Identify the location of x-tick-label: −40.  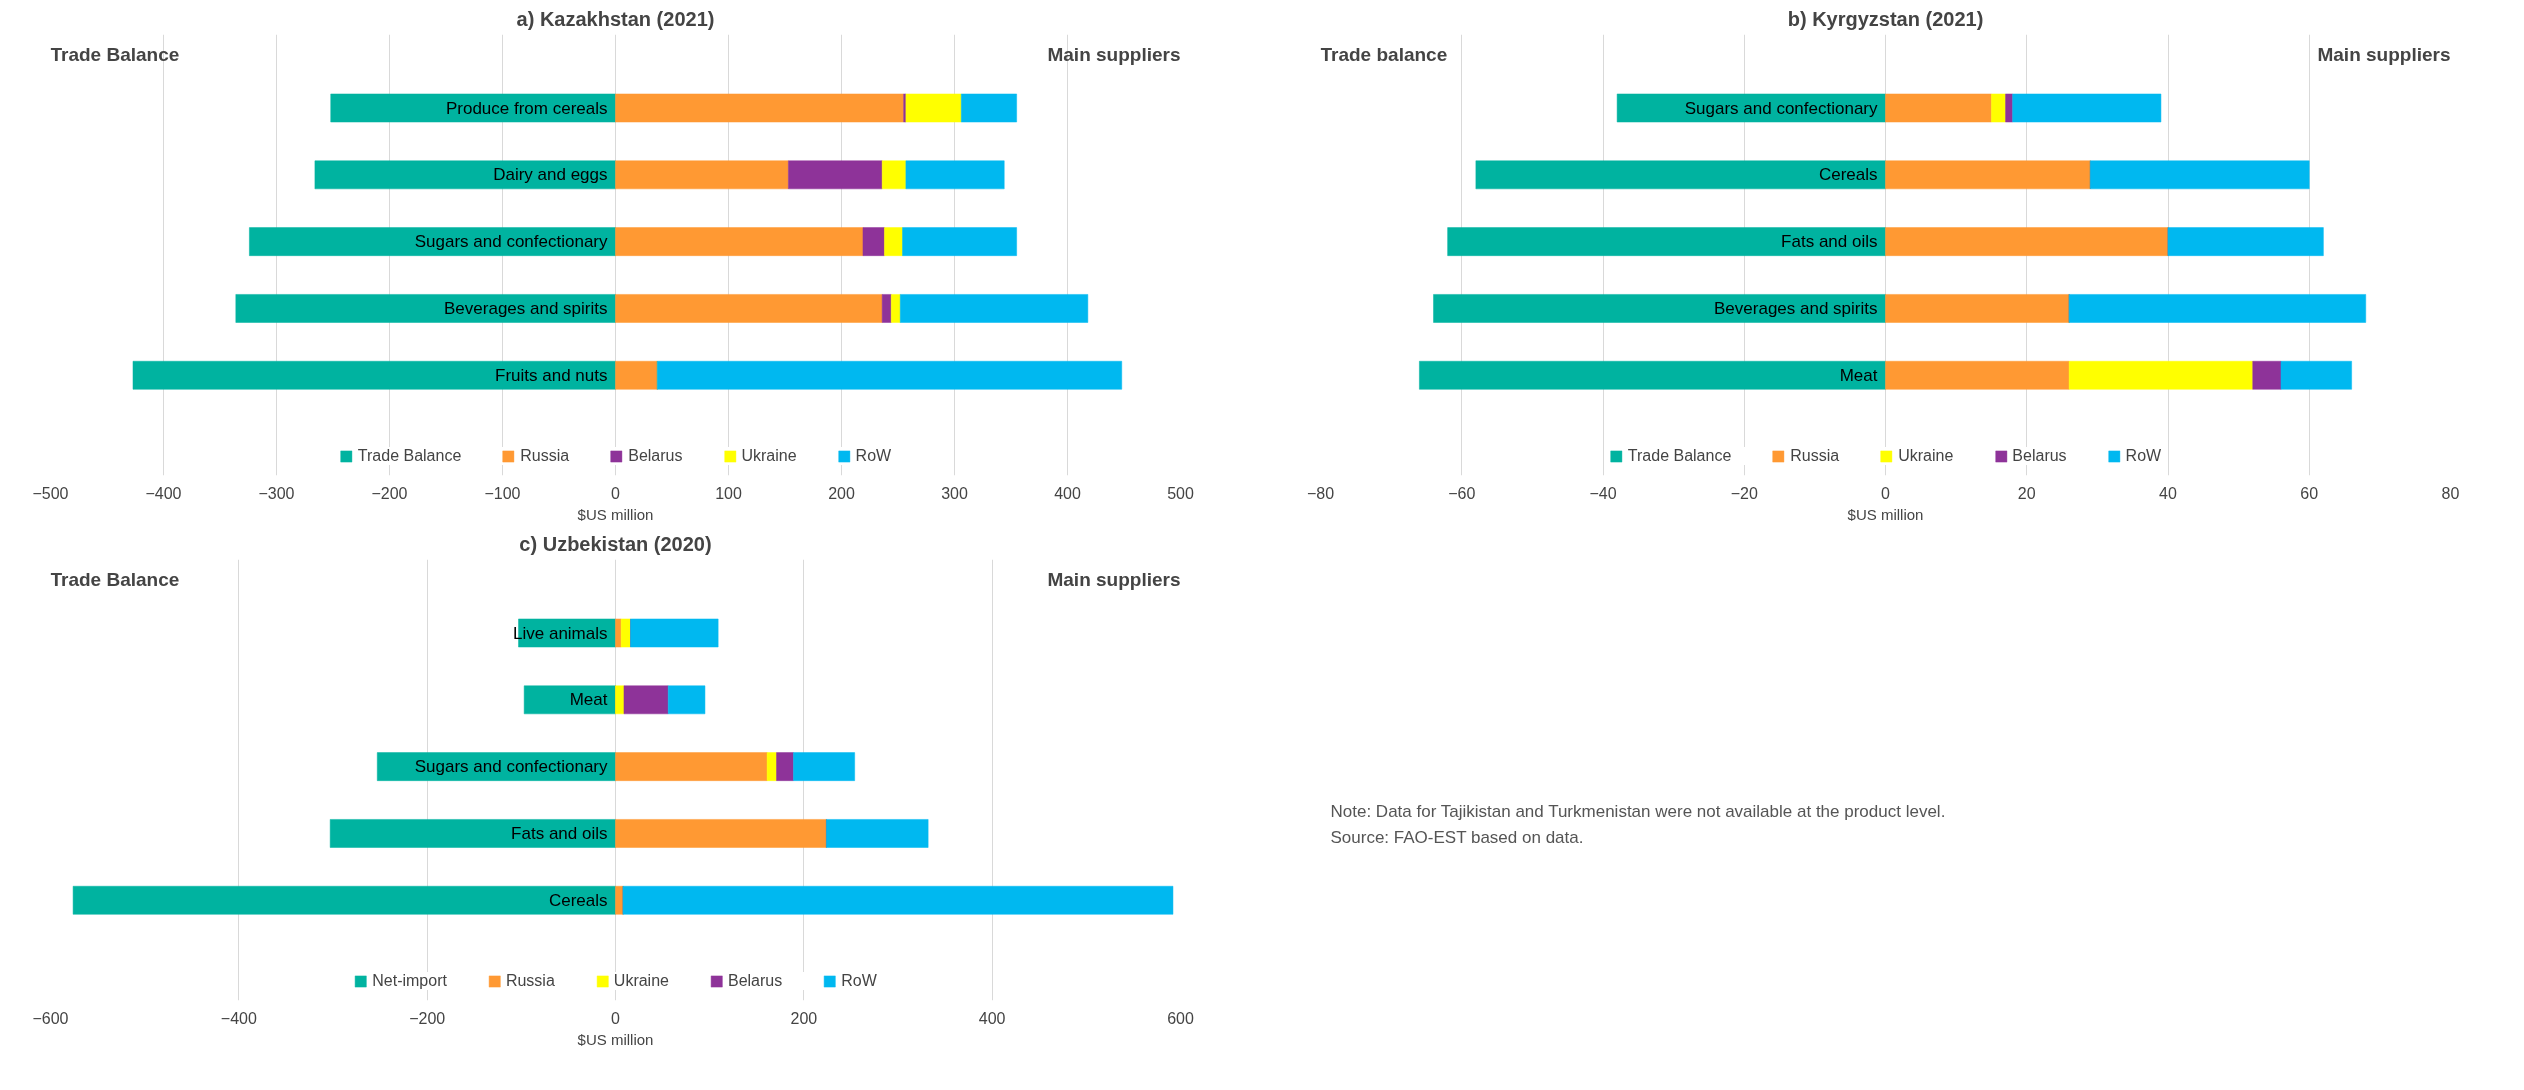
(1603, 493).